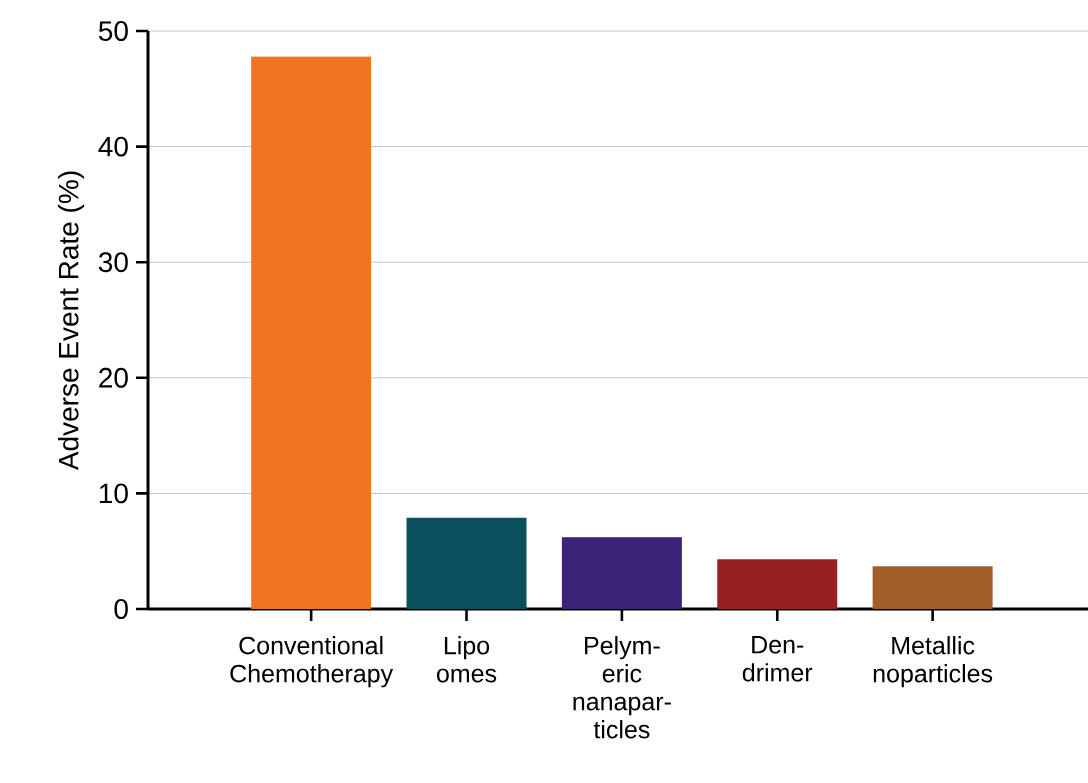 The height and width of the screenshot is (783, 1088). I want to click on y-tick-label: 30, so click(113, 262).